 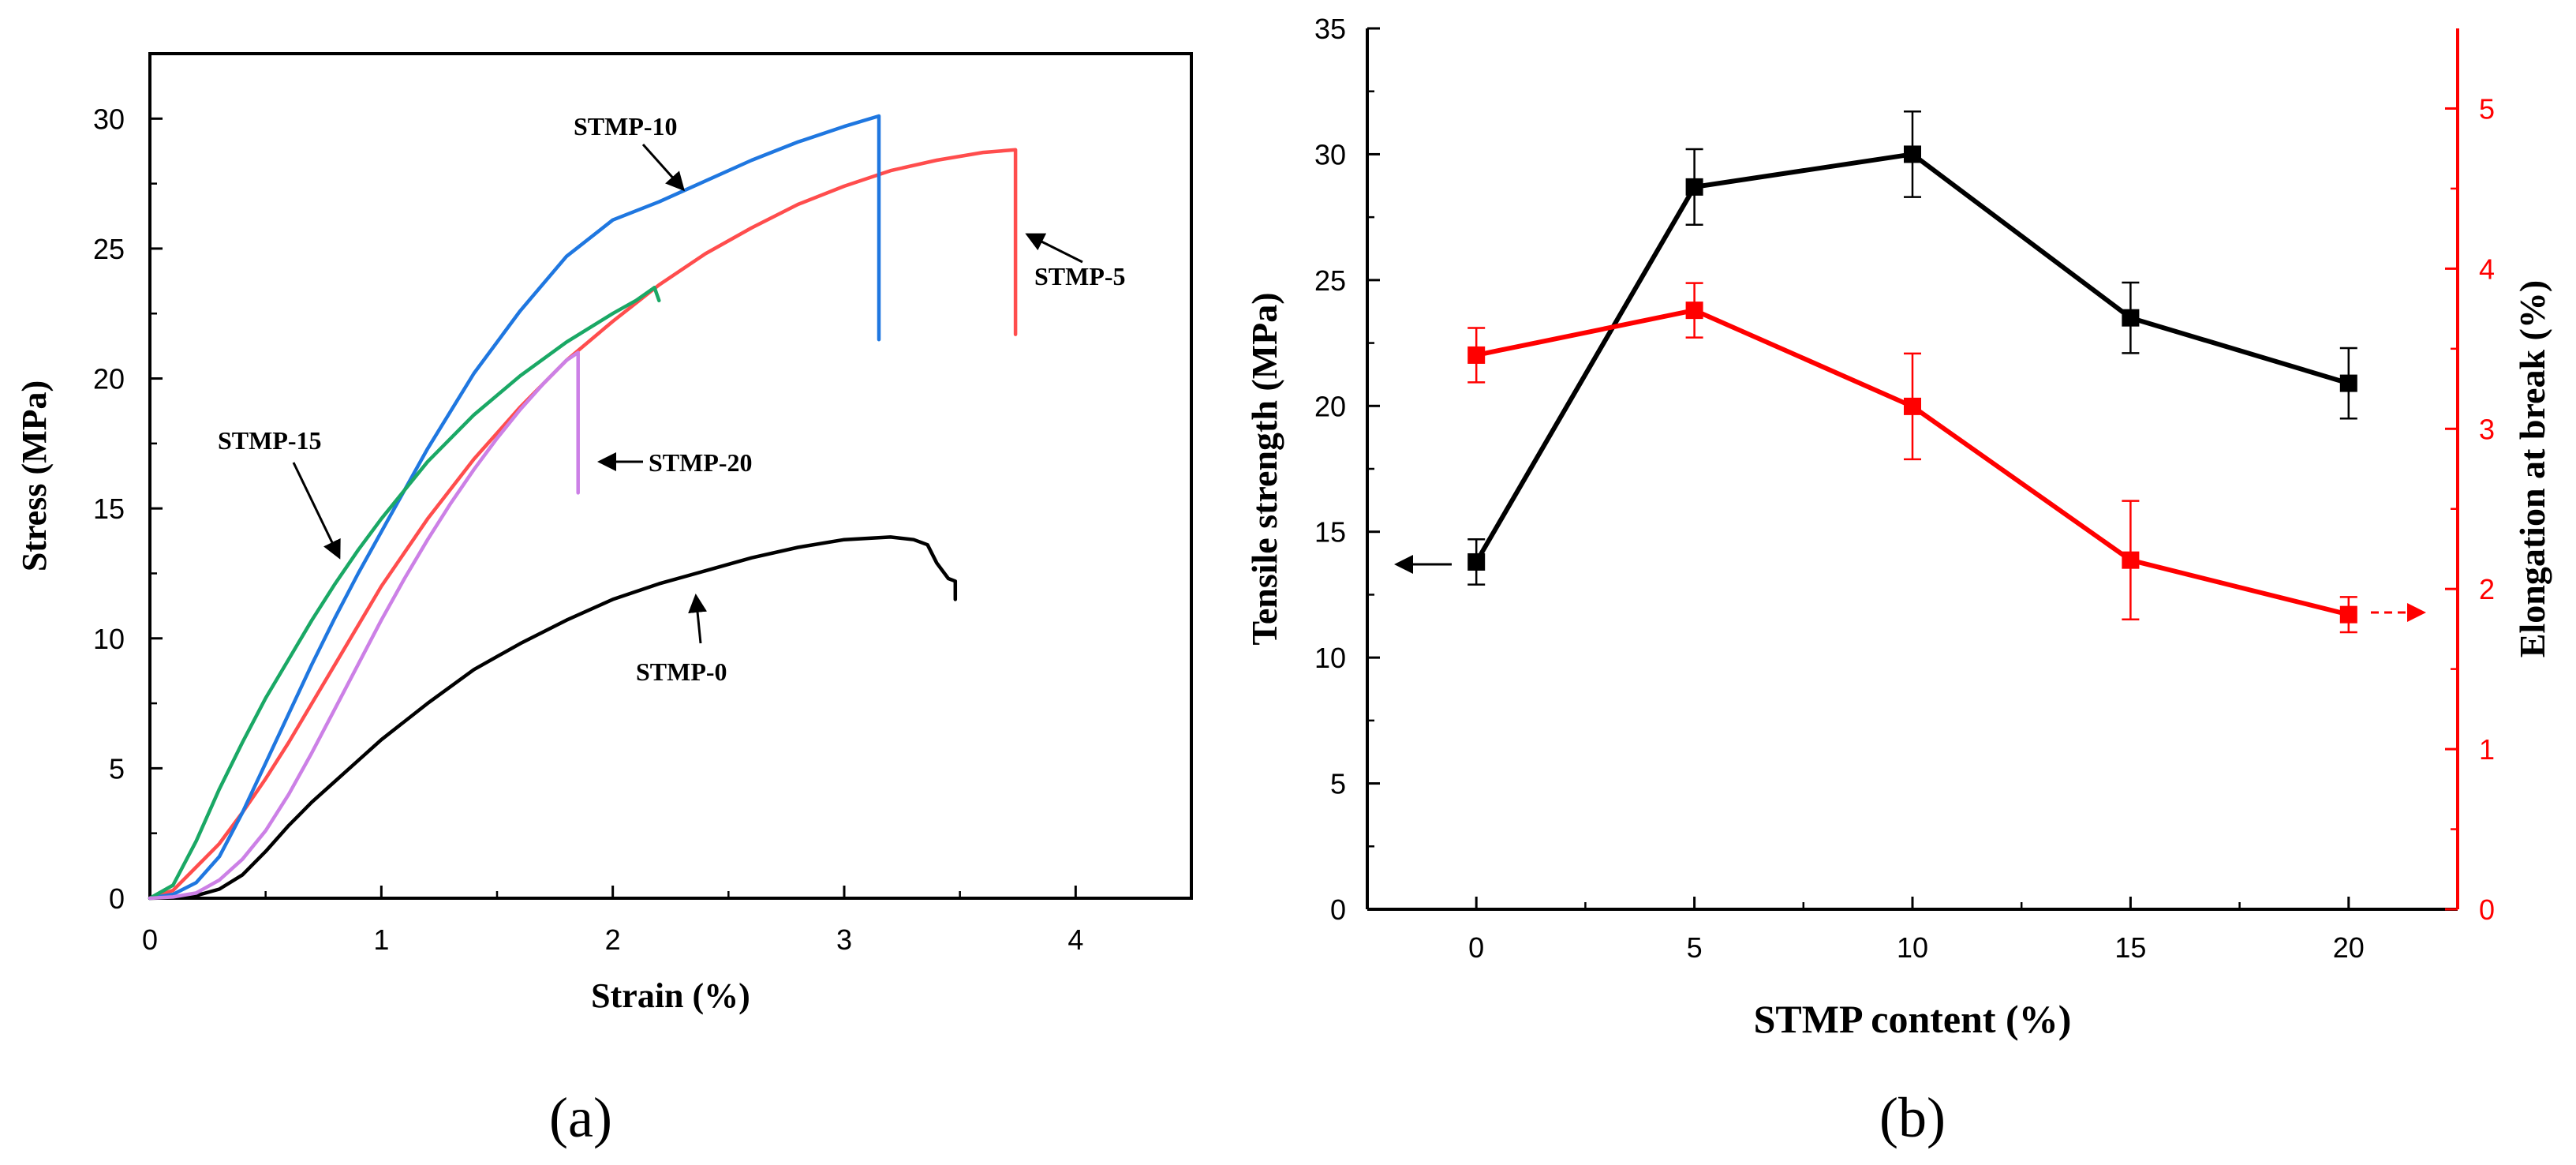 What do you see at coordinates (626, 126) in the screenshot?
I see `annotation-stmp-10: STMP-10` at bounding box center [626, 126].